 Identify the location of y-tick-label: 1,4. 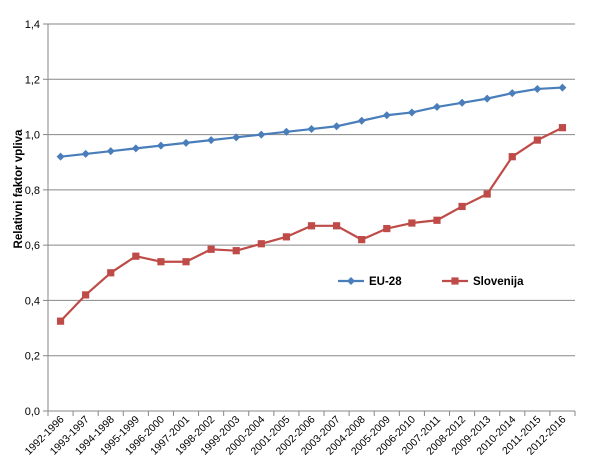
(32, 25).